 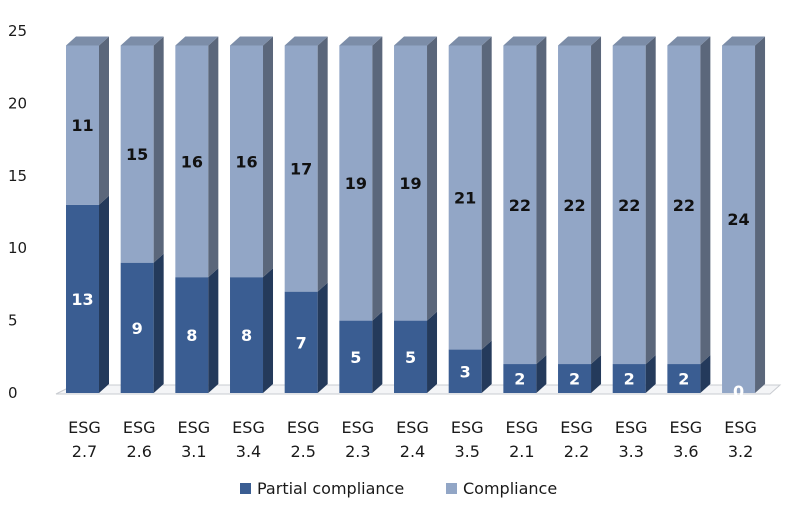 I want to click on x-tick-label-line: 2.3, so click(x=357, y=451).